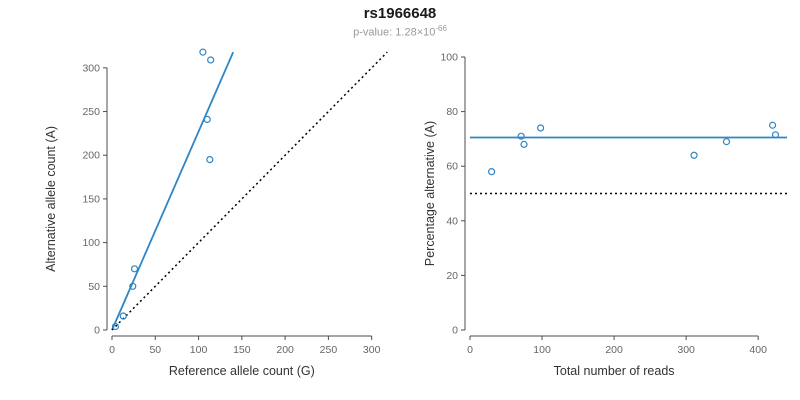  What do you see at coordinates (329, 350) in the screenshot?
I see `x-tick-label: 250` at bounding box center [329, 350].